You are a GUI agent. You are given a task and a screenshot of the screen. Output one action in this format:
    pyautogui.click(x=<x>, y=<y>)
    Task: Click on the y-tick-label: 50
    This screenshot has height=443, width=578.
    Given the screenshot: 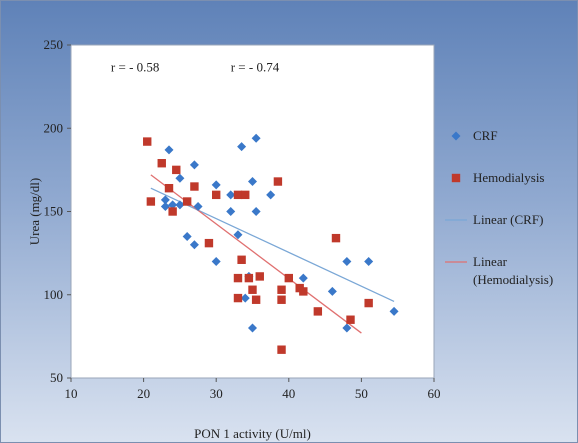 What is the action you would take?
    pyautogui.click(x=56, y=377)
    